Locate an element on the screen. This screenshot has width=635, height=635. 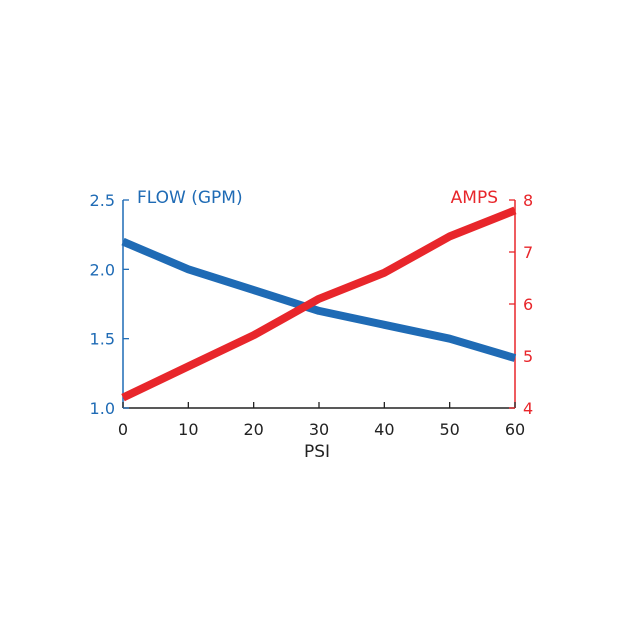
left-axis-title: FLOW (GPM) is located at coordinates (190, 198).